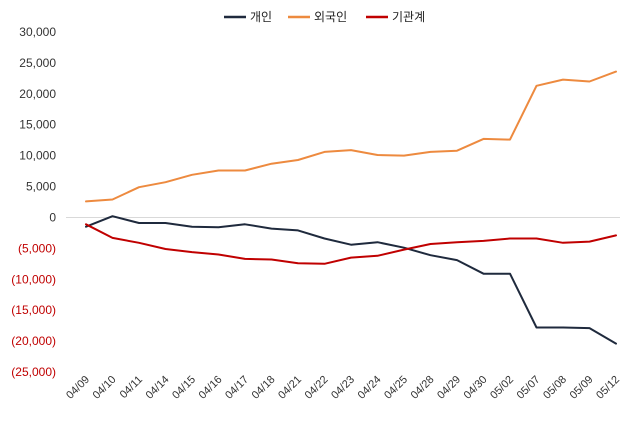  Describe the element at coordinates (33, 372) in the screenshot. I see `y-tick-label: (25,000)` at that location.